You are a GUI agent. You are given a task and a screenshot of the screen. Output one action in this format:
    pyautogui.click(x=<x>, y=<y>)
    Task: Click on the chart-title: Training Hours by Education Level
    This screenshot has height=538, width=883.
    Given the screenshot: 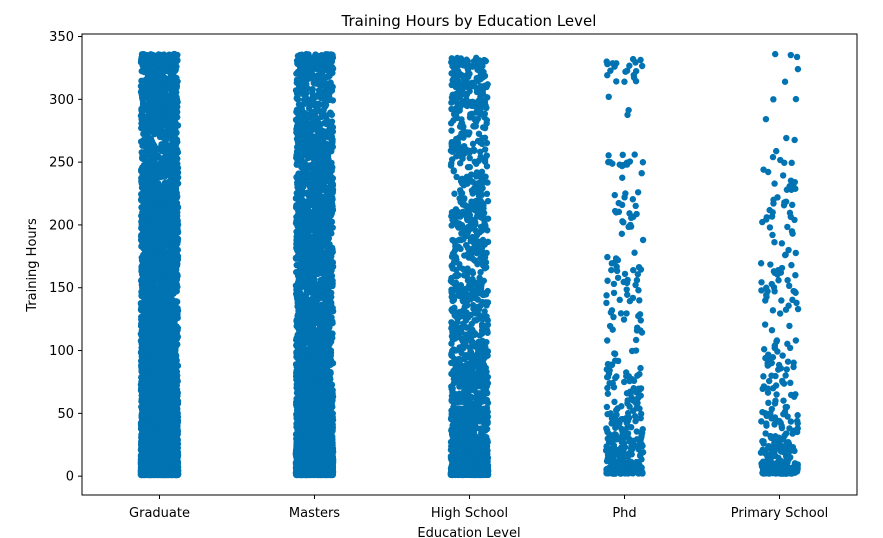 What is the action you would take?
    pyautogui.click(x=469, y=21)
    